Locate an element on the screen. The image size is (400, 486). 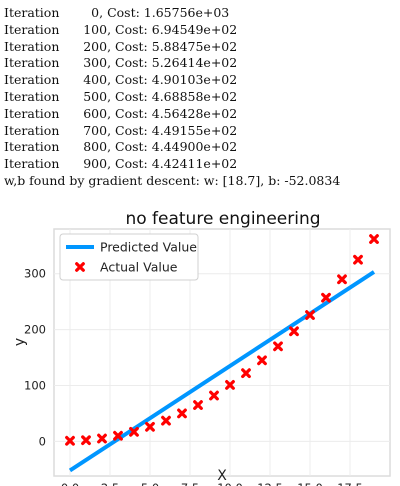
x-axis-label: X is located at coordinates (222, 476).